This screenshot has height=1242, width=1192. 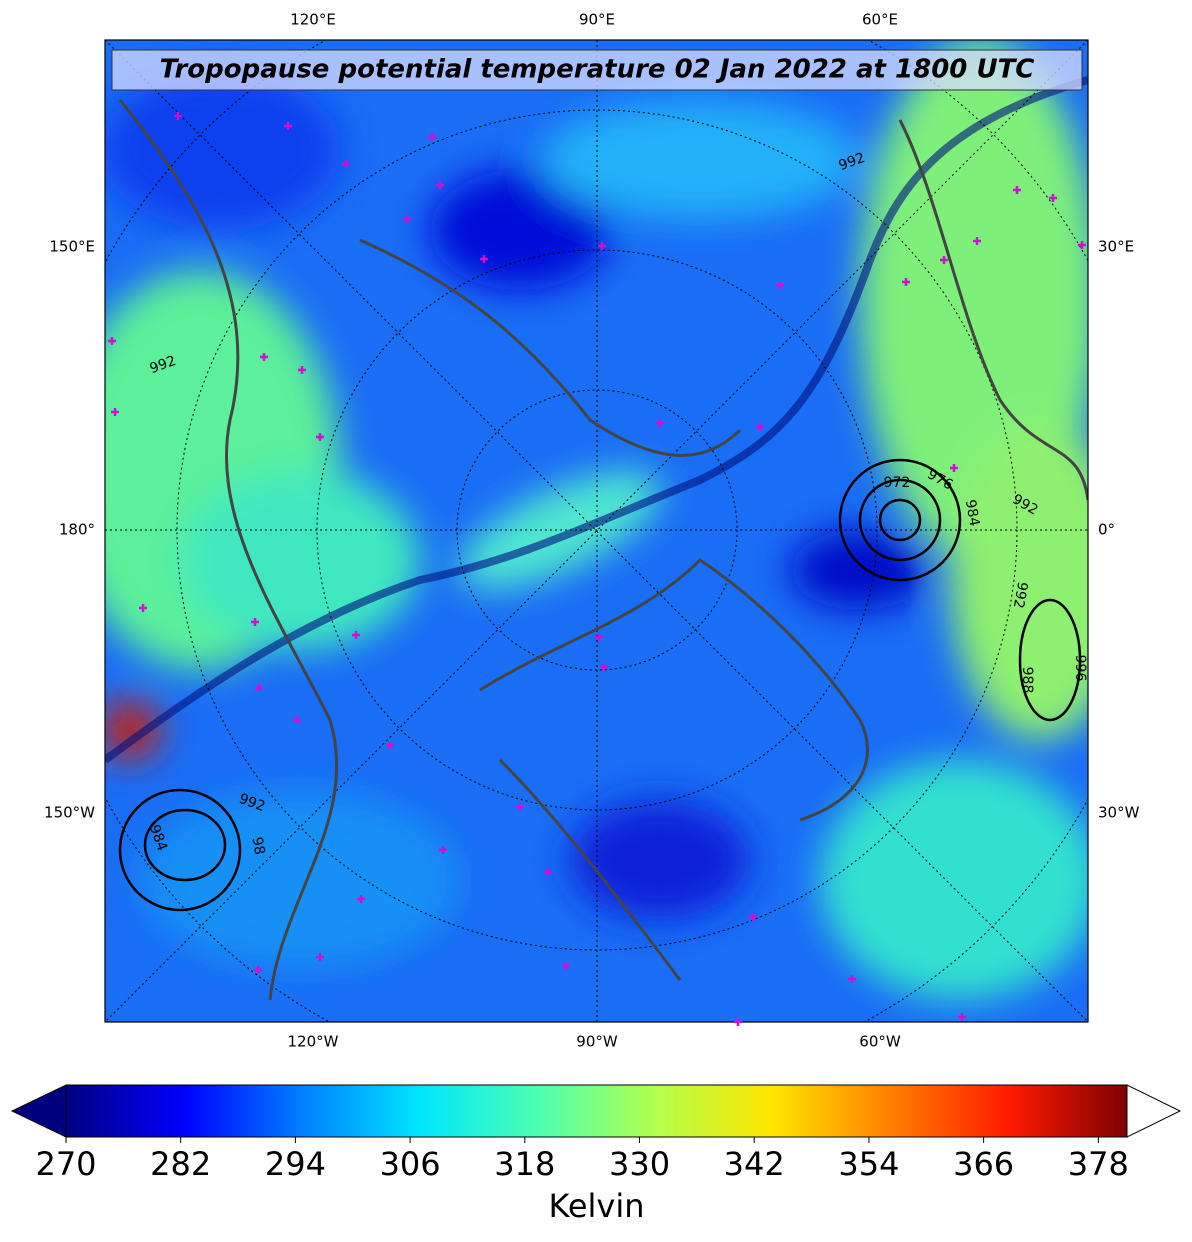 I want to click on colorbar, so click(x=596, y=1111).